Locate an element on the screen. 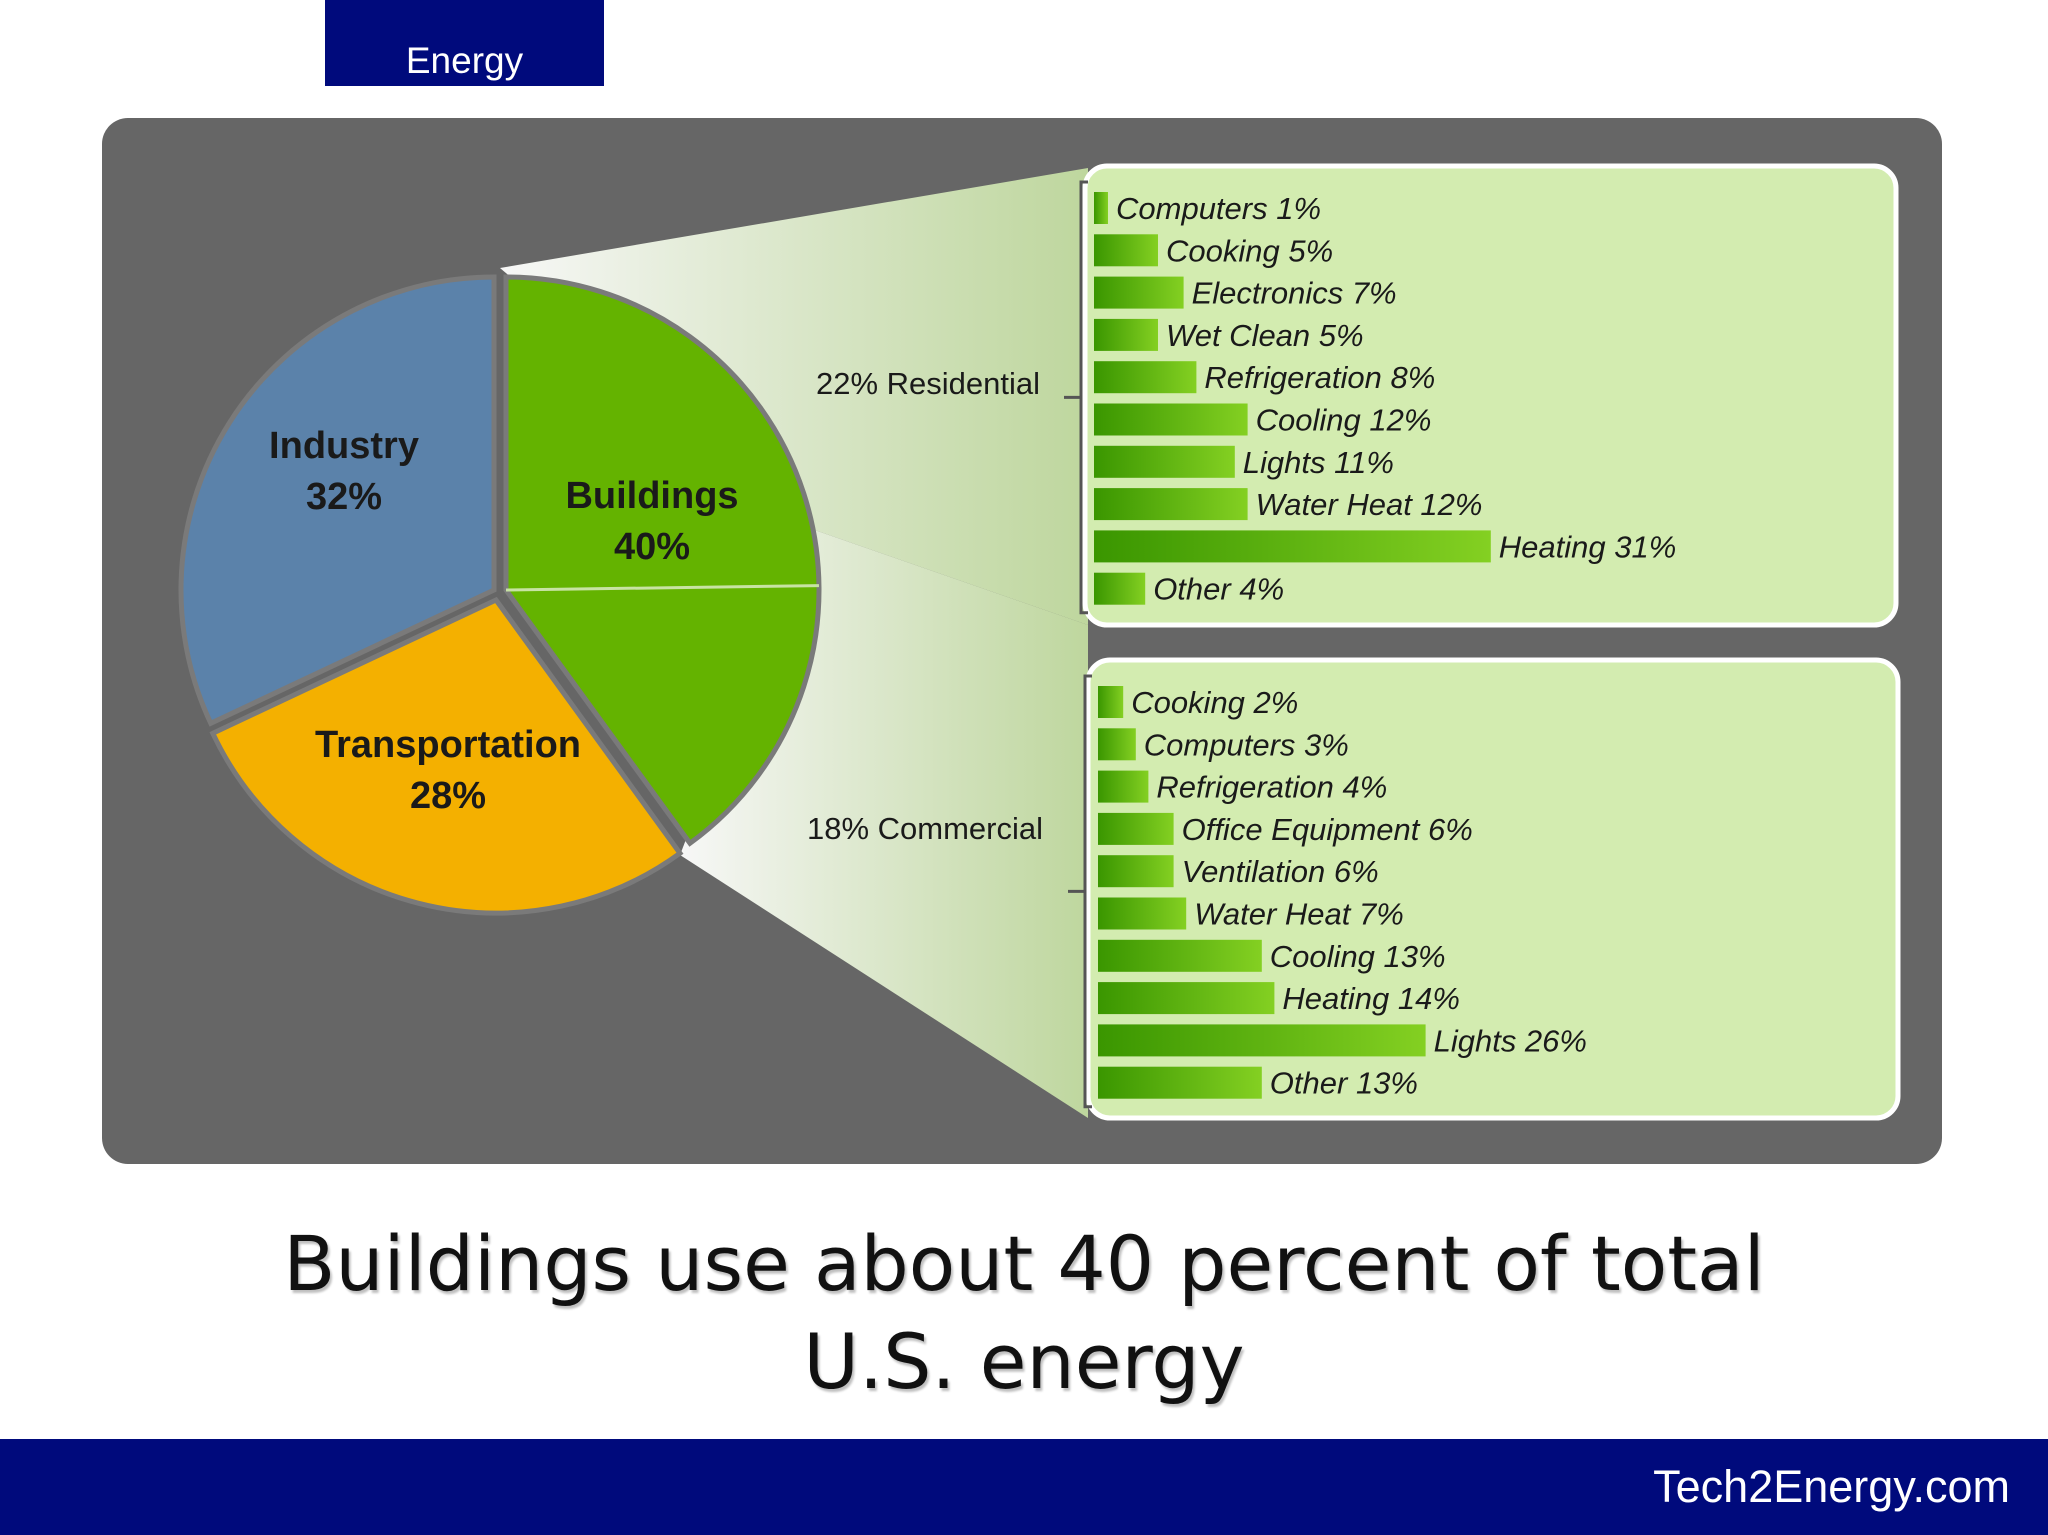  commercial-bar-refrigeration is located at coordinates (1123, 786).